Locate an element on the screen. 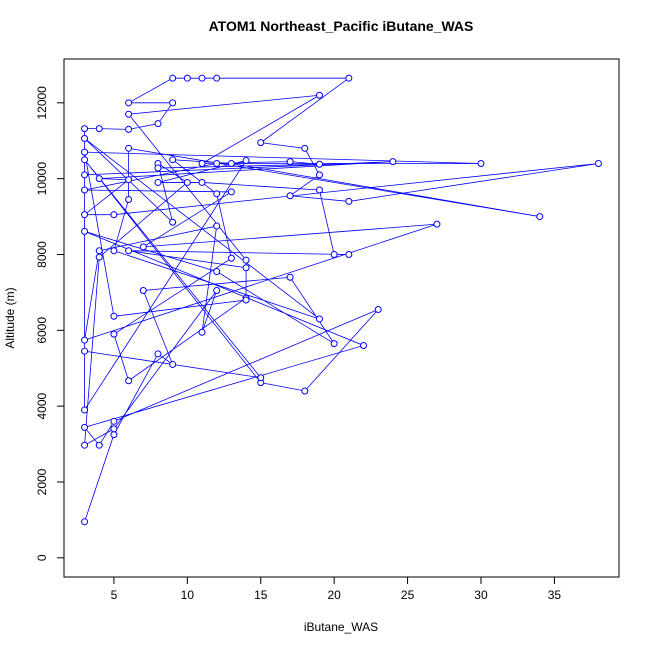  chart-title: ATOM1 Northeast_Pacific iButane_WAS is located at coordinates (341, 26).